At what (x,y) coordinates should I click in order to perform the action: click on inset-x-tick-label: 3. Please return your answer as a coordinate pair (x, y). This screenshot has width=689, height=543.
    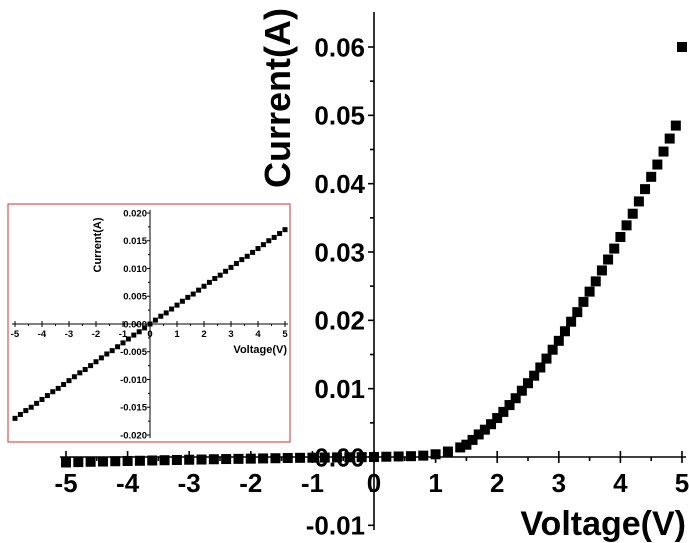
    Looking at the image, I should click on (230, 334).